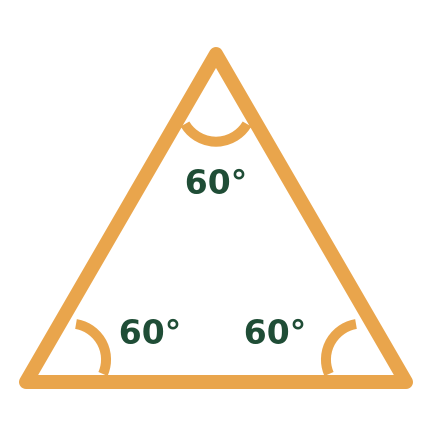 The width and height of the screenshot is (432, 432). Describe the element at coordinates (150, 332) in the screenshot. I see `angle-label-bottom-left: 60°` at that location.